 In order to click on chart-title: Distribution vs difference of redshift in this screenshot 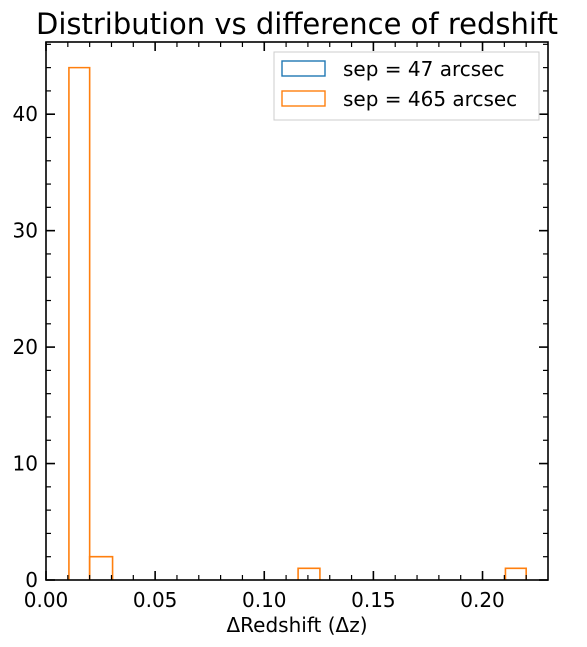, I will do `click(297, 24)`.